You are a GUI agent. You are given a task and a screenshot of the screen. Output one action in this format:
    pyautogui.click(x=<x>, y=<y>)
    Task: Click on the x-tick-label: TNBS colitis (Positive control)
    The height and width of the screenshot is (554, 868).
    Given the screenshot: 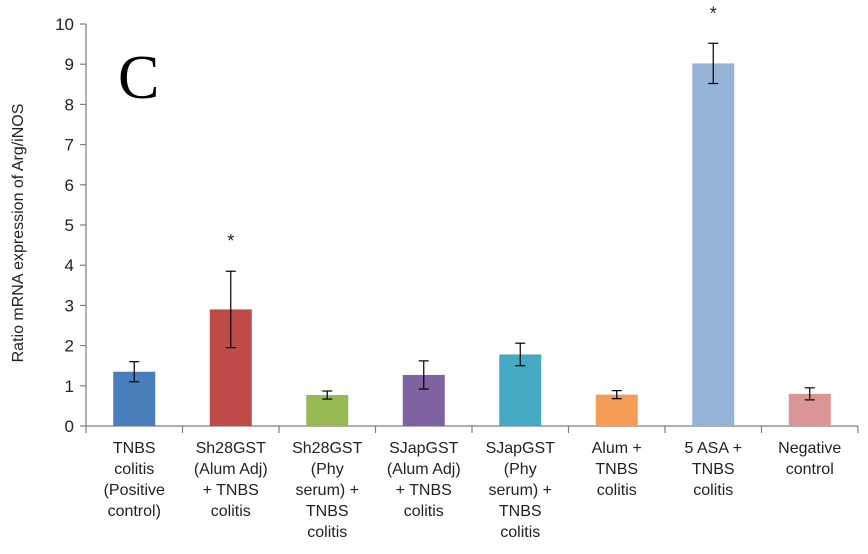 What is the action you would take?
    pyautogui.click(x=134, y=480)
    